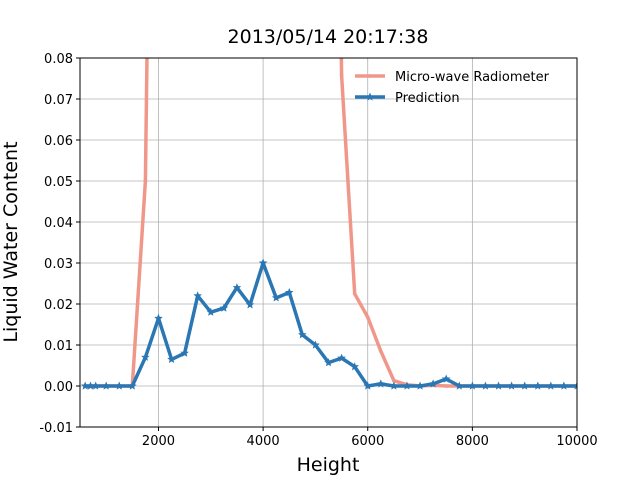  Describe the element at coordinates (427, 98) in the screenshot. I see `legend-label: Prediction` at that location.